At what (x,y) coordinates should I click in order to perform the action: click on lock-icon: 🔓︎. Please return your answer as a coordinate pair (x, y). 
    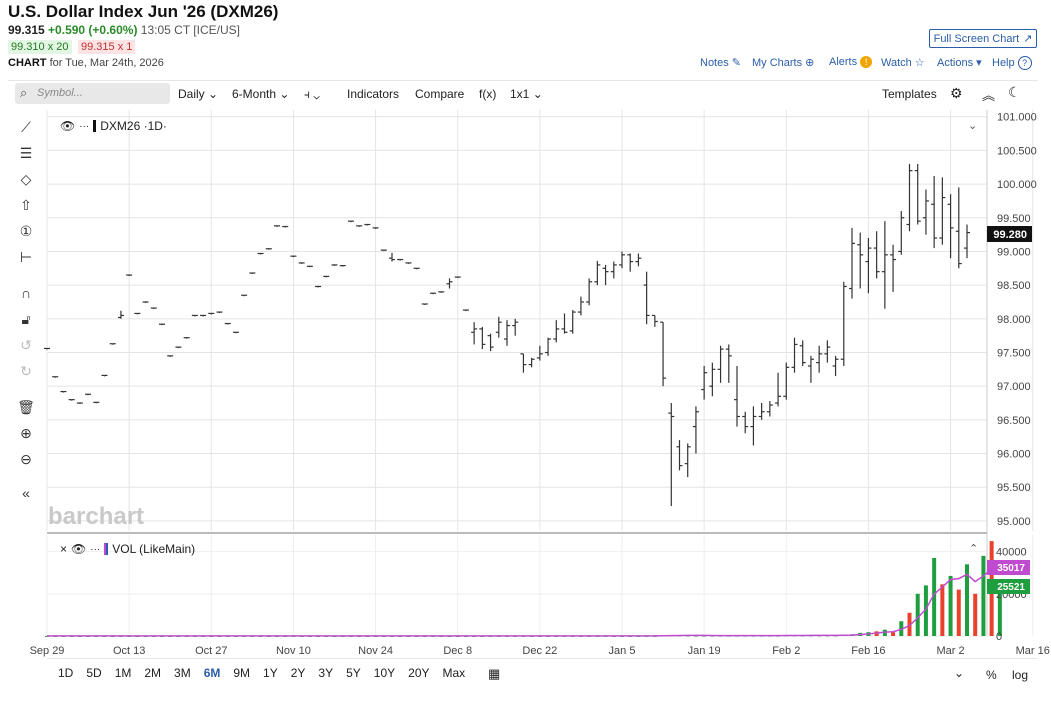
    Looking at the image, I should click on (26, 318).